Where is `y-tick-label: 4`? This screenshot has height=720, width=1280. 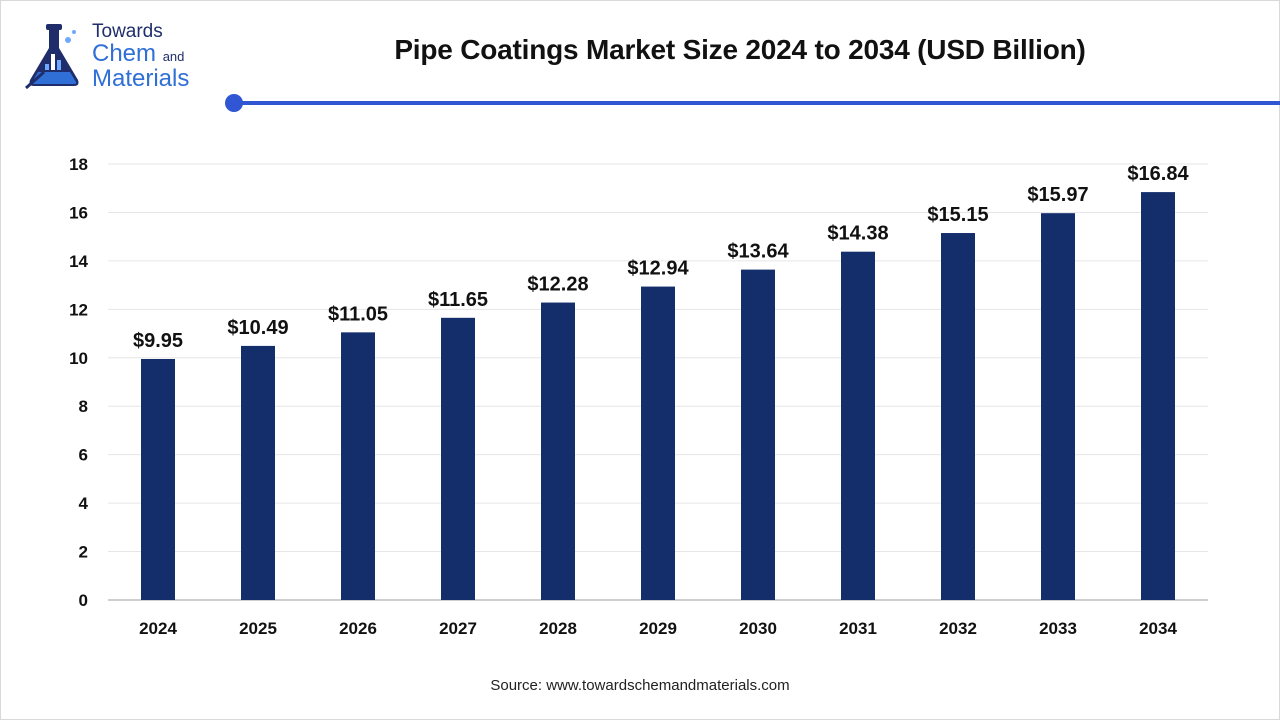
y-tick-label: 4 is located at coordinates (84, 503).